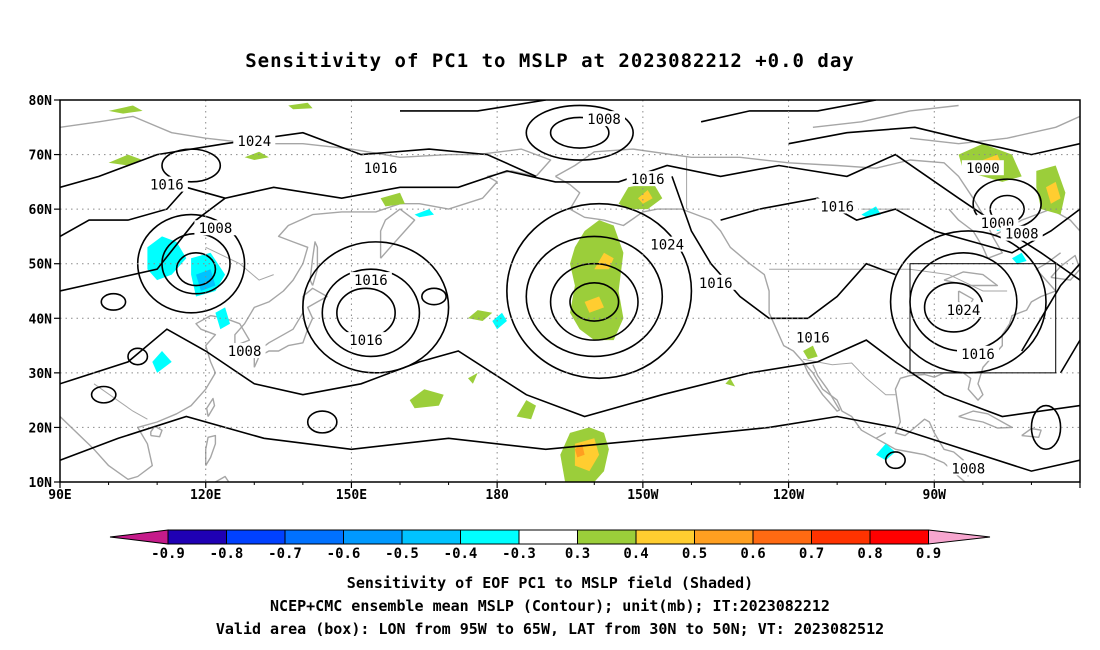 This screenshot has height=650, width=1100. What do you see at coordinates (205, 495) in the screenshot?
I see `lon-tick-label: 120E` at bounding box center [205, 495].